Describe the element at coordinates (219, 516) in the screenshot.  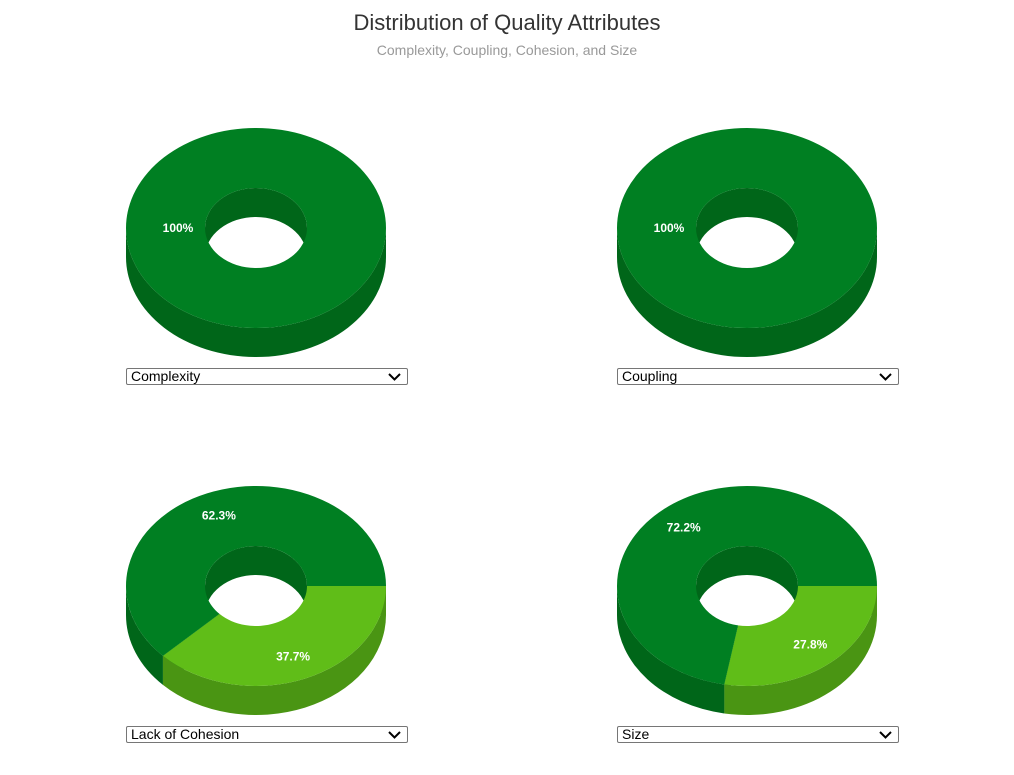
I see `slice-data-label: 62.3%` at that location.